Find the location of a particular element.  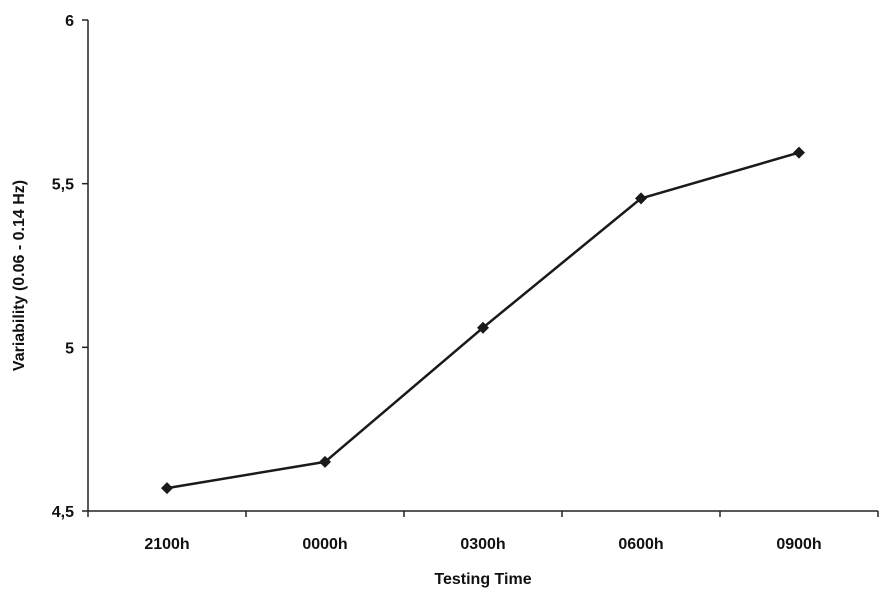

x-tick-label: 0900h is located at coordinates (798, 544).